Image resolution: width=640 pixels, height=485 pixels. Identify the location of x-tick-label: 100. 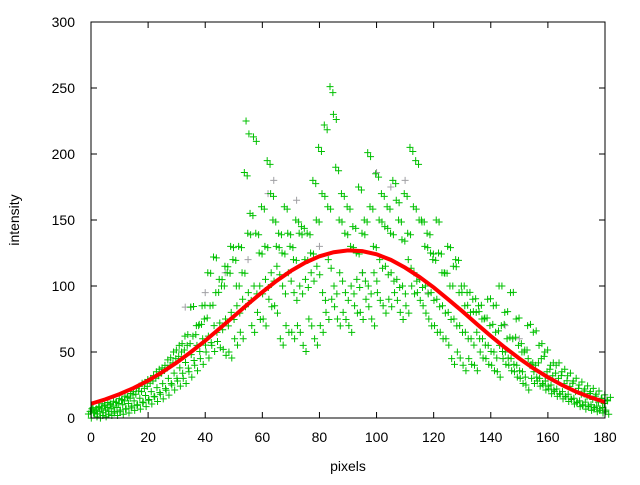
(377, 437).